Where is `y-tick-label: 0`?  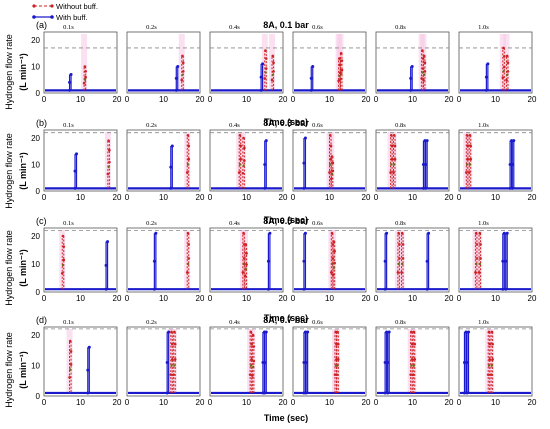
y-tick-label: 0 is located at coordinates (38, 191).